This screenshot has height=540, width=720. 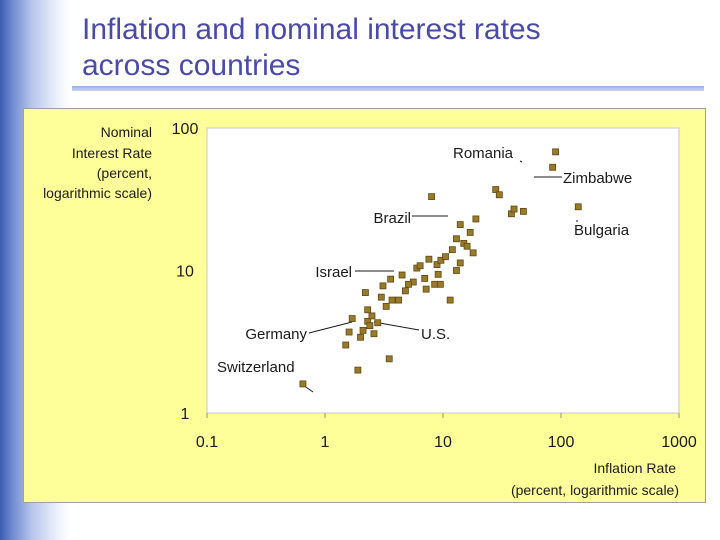 I want to click on y-axis-subtitle-line: (percent,, so click(x=124, y=173).